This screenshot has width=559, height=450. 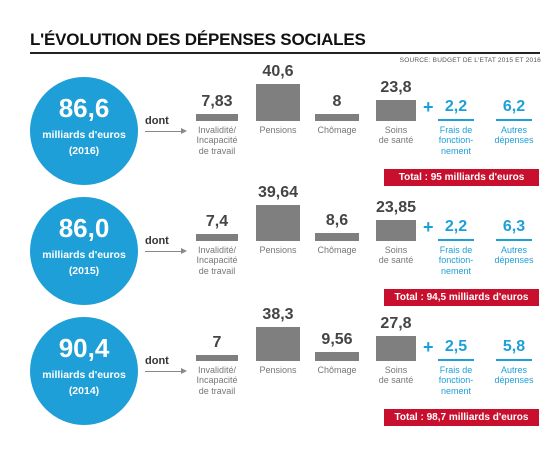 What do you see at coordinates (278, 193) in the screenshot?
I see `value-label: 39,64` at bounding box center [278, 193].